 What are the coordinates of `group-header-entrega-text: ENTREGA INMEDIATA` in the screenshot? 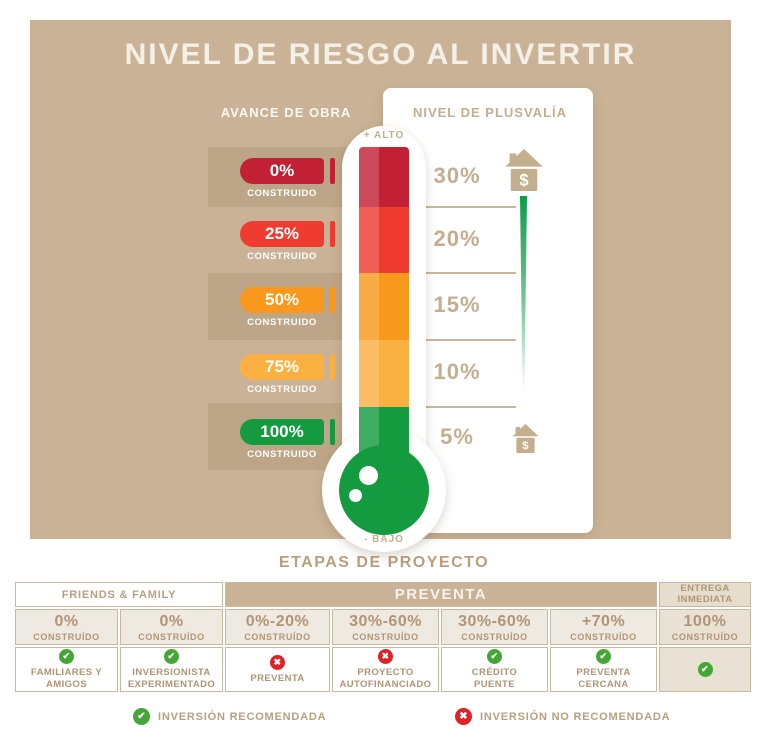 It's located at (705, 593).